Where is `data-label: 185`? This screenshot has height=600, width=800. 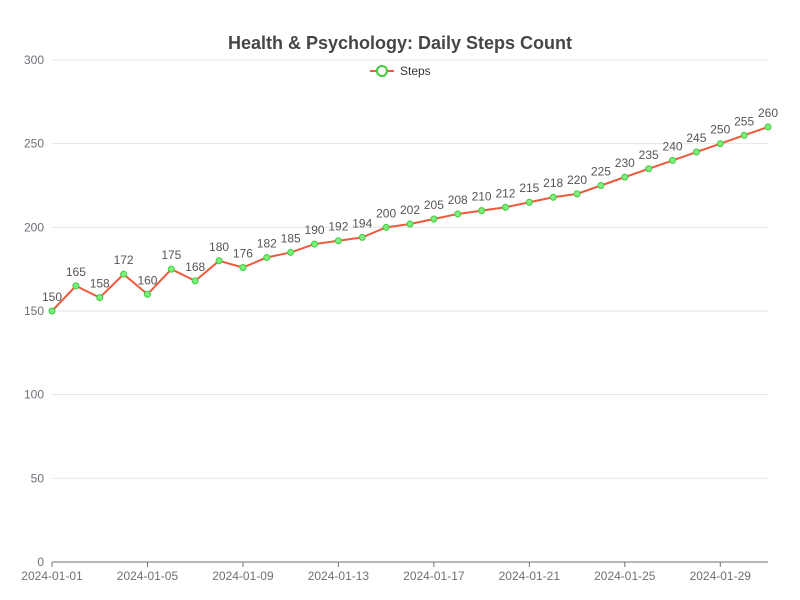 data-label: 185 is located at coordinates (291, 238).